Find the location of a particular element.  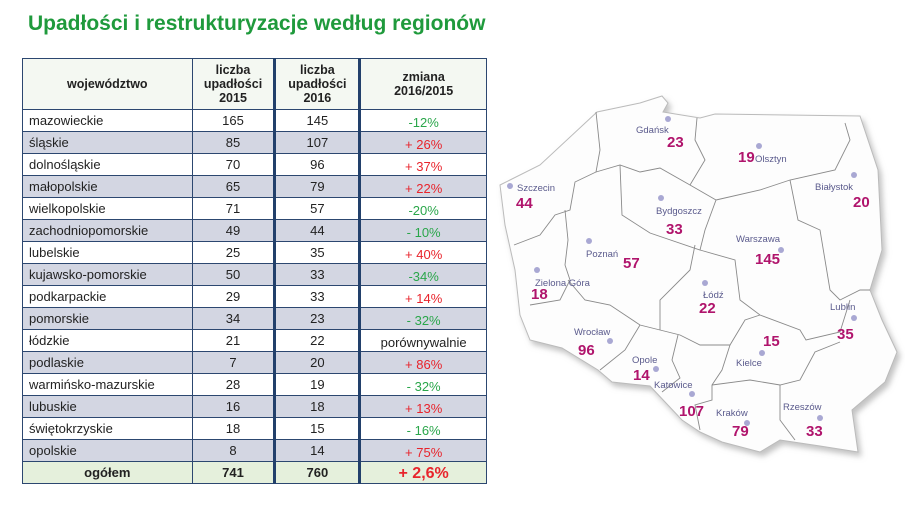

city-value: 57 is located at coordinates (631, 263).